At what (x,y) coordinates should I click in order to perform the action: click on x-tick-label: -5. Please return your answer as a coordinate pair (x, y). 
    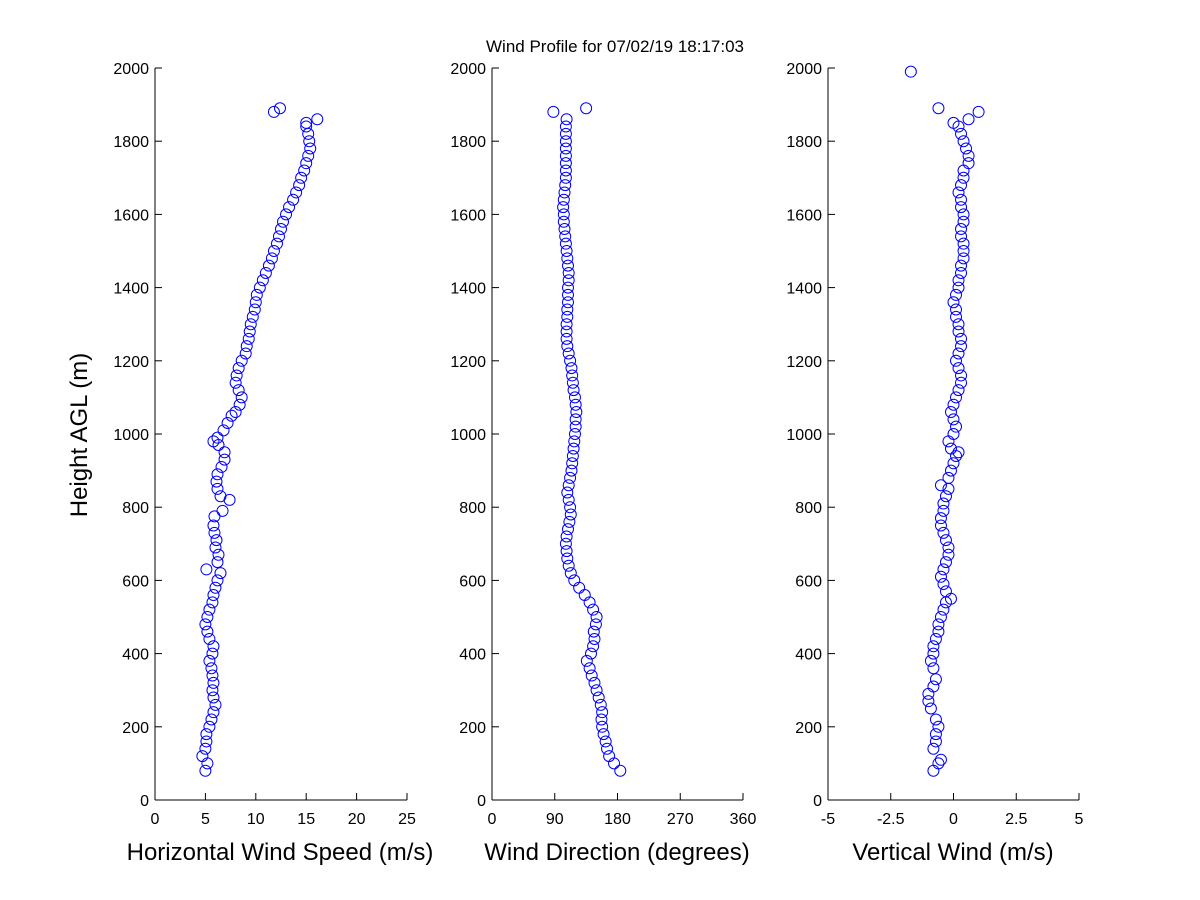
    Looking at the image, I should click on (828, 819).